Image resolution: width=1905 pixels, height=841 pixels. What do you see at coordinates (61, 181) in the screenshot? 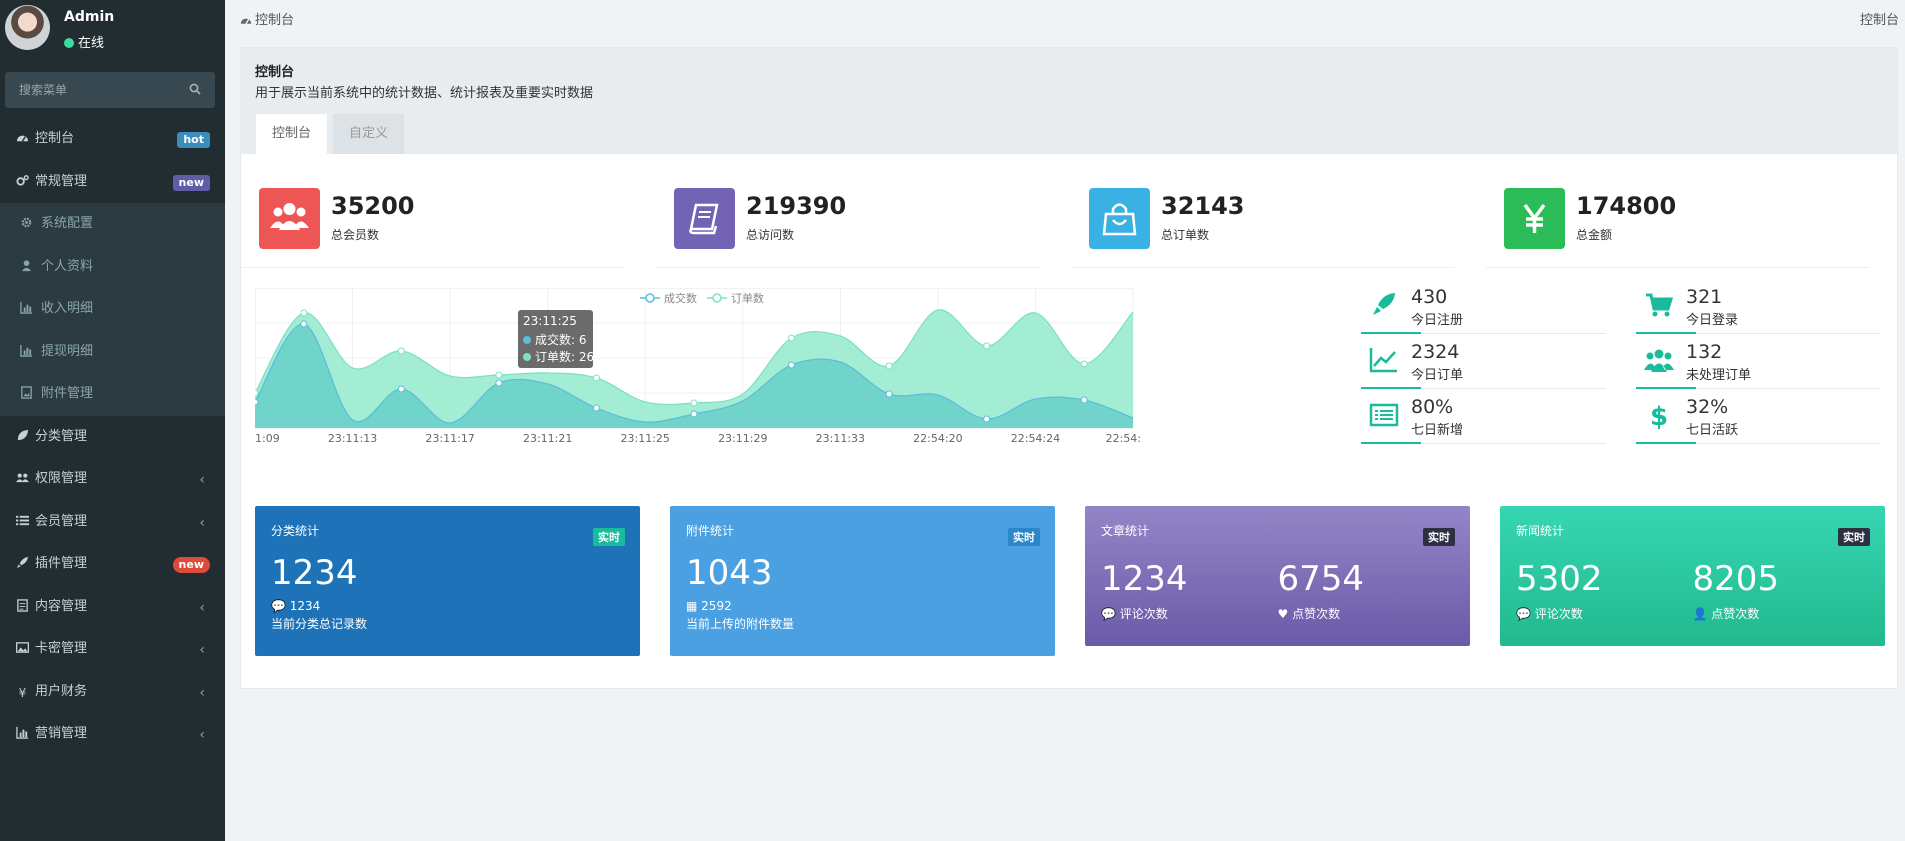
I see `menu-label: 常规管理` at bounding box center [61, 181].